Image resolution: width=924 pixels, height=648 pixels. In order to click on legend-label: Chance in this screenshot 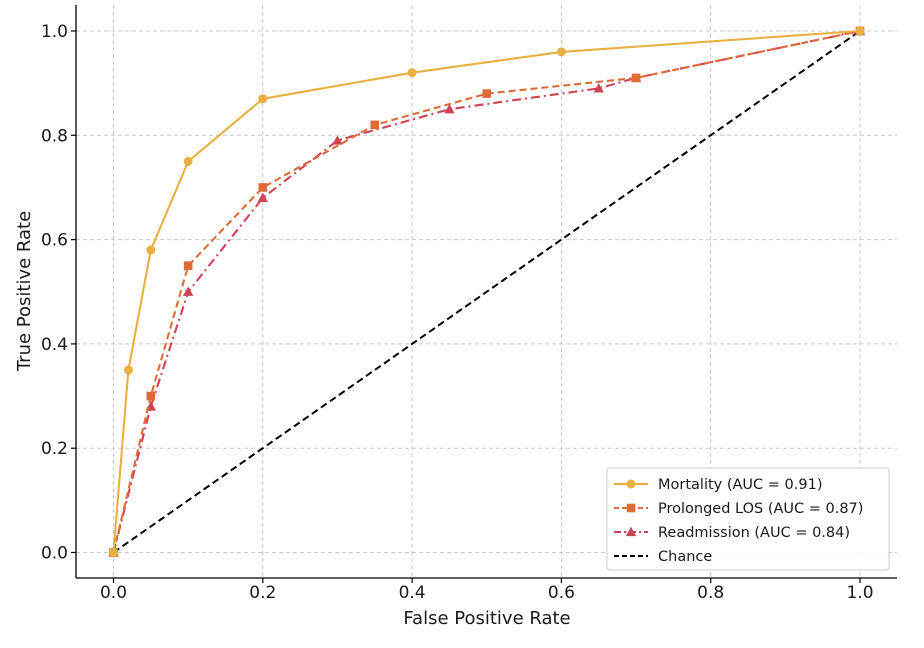, I will do `click(685, 557)`.